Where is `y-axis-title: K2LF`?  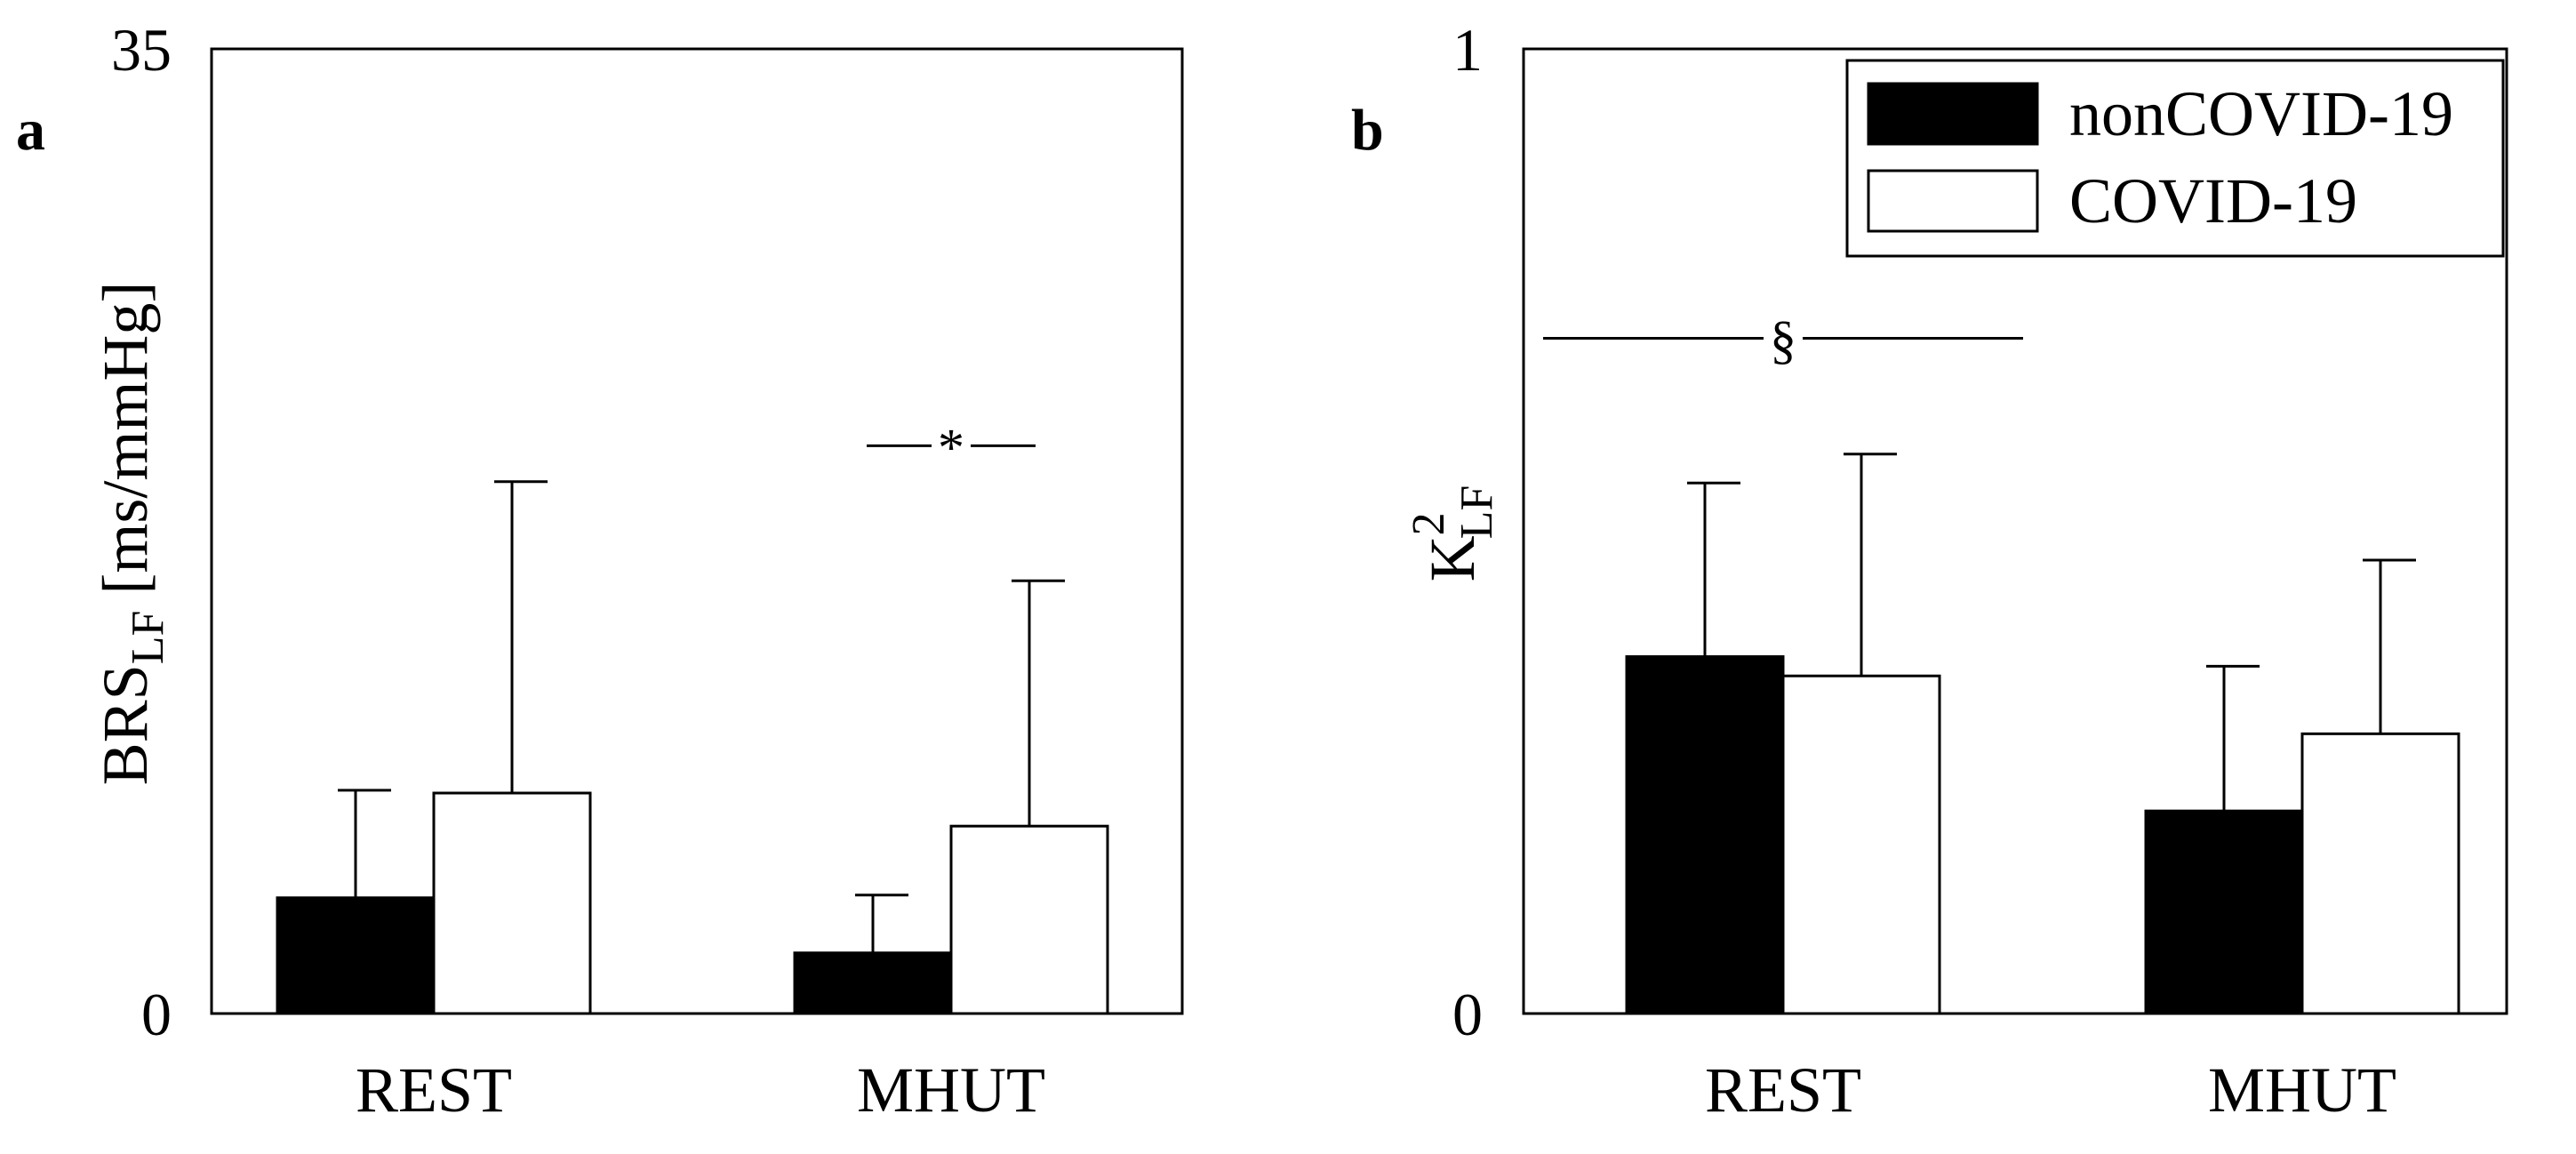
y-axis-title: K2LF is located at coordinates (1453, 533).